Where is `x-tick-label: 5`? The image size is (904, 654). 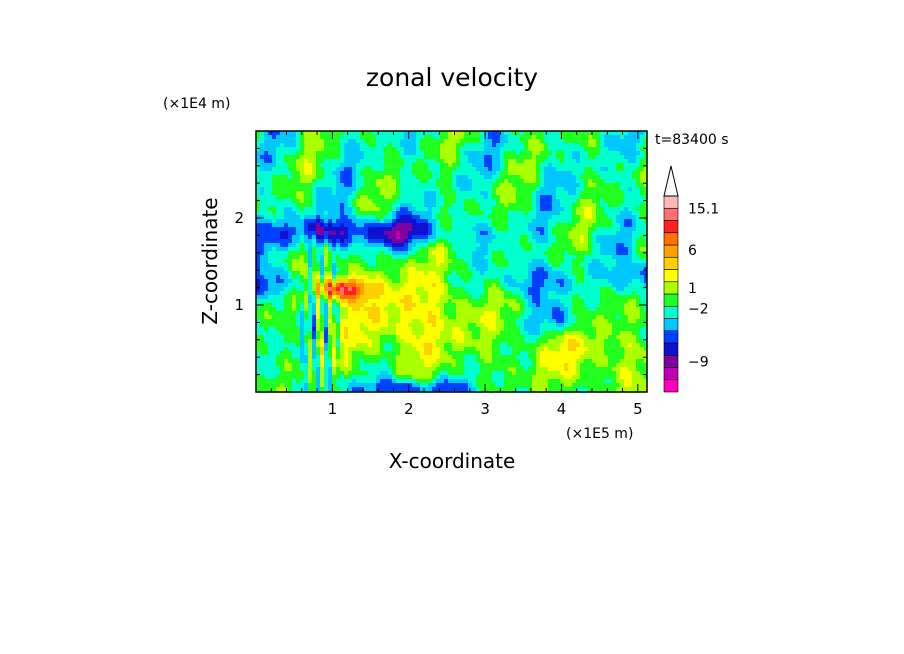 x-tick-label: 5 is located at coordinates (638, 409).